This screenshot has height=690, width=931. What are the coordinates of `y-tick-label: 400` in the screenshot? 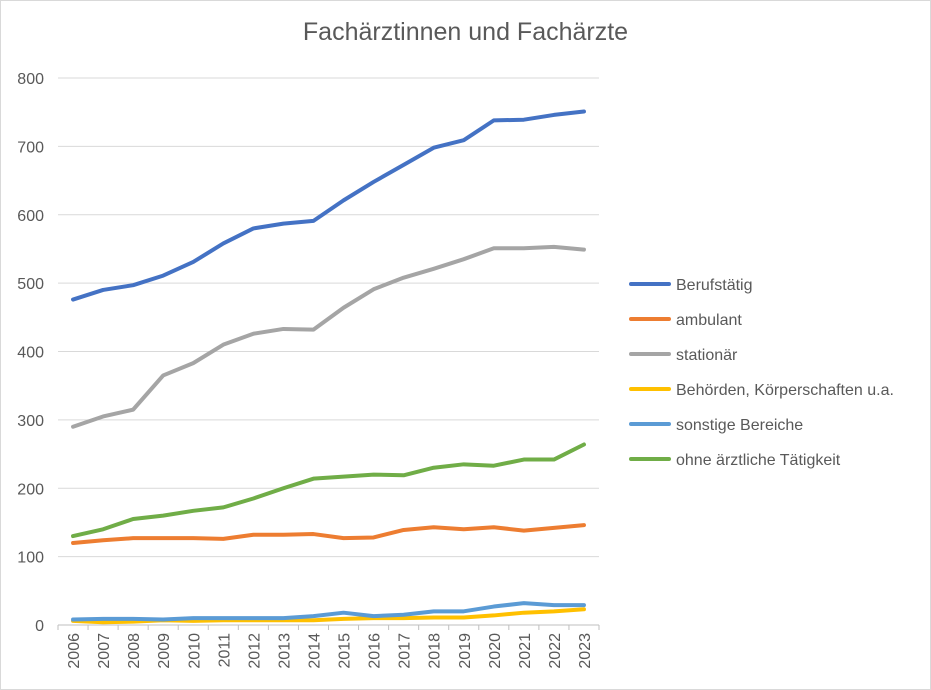 It's located at (30, 353).